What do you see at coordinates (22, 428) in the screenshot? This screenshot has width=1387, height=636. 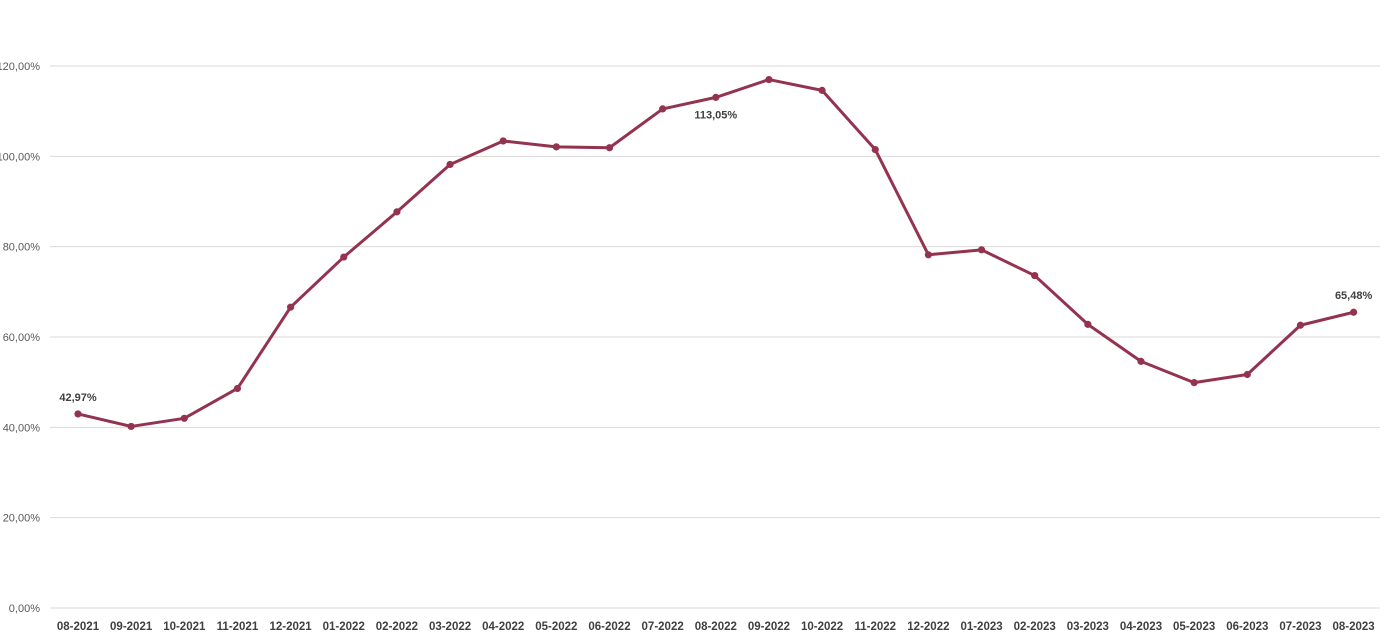 I see `y-tick-label: 40,00%` at bounding box center [22, 428].